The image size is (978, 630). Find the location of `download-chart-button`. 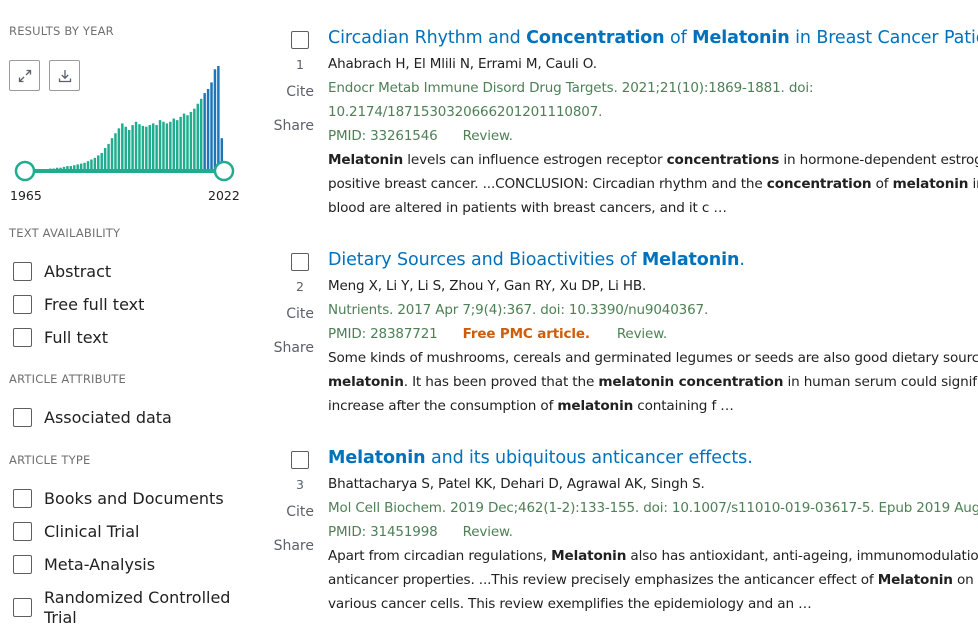

download-chart-button is located at coordinates (64, 75).